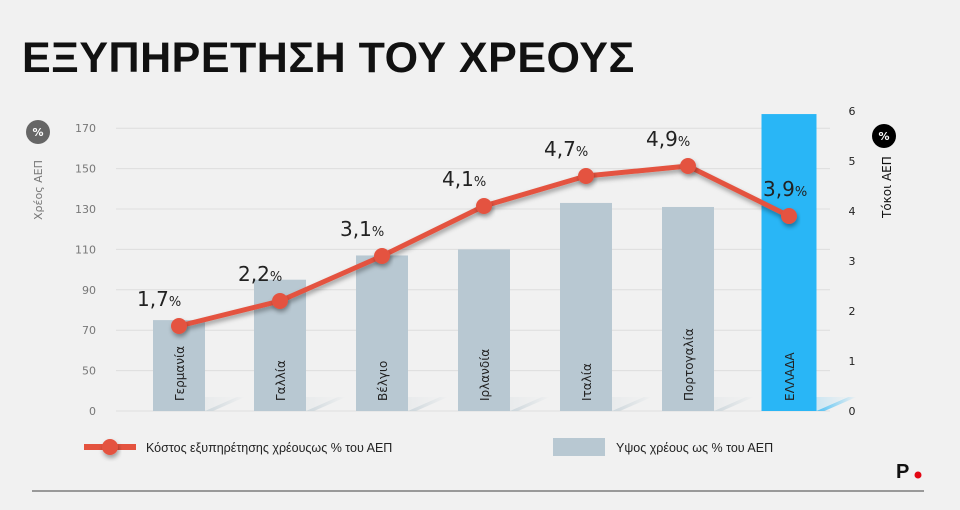 The height and width of the screenshot is (510, 960). I want to click on data-label: 3,9%, so click(785, 189).